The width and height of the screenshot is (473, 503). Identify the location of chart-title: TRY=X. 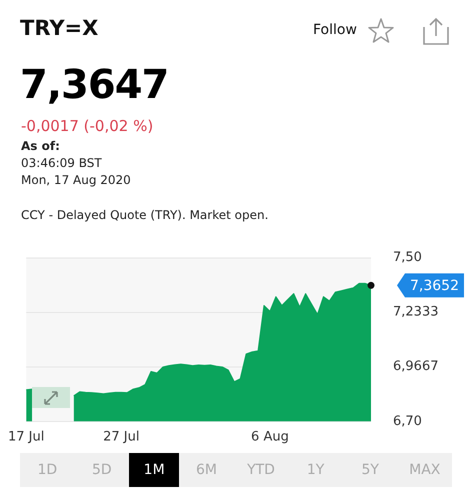
(59, 28).